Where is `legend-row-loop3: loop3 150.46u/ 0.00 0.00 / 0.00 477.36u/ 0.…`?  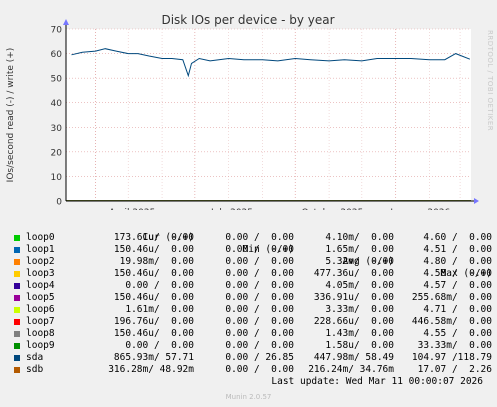 legend-row-loop3: loop3 150.46u/ 0.00 0.00 / 0.00 477.36u/ 0.… is located at coordinates (253, 274).